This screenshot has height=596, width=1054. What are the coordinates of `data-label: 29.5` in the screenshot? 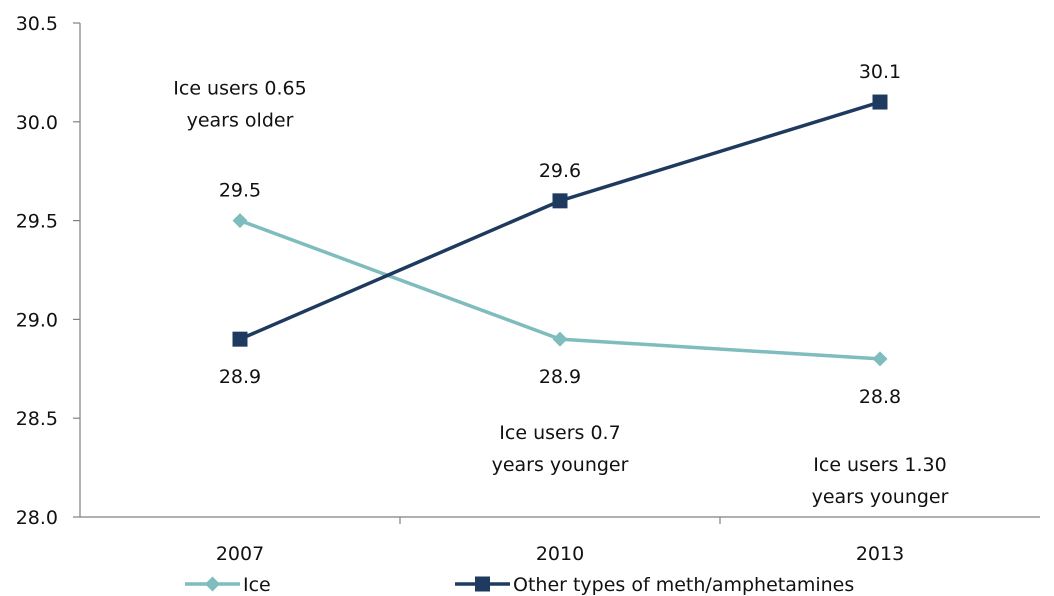 It's located at (240, 191).